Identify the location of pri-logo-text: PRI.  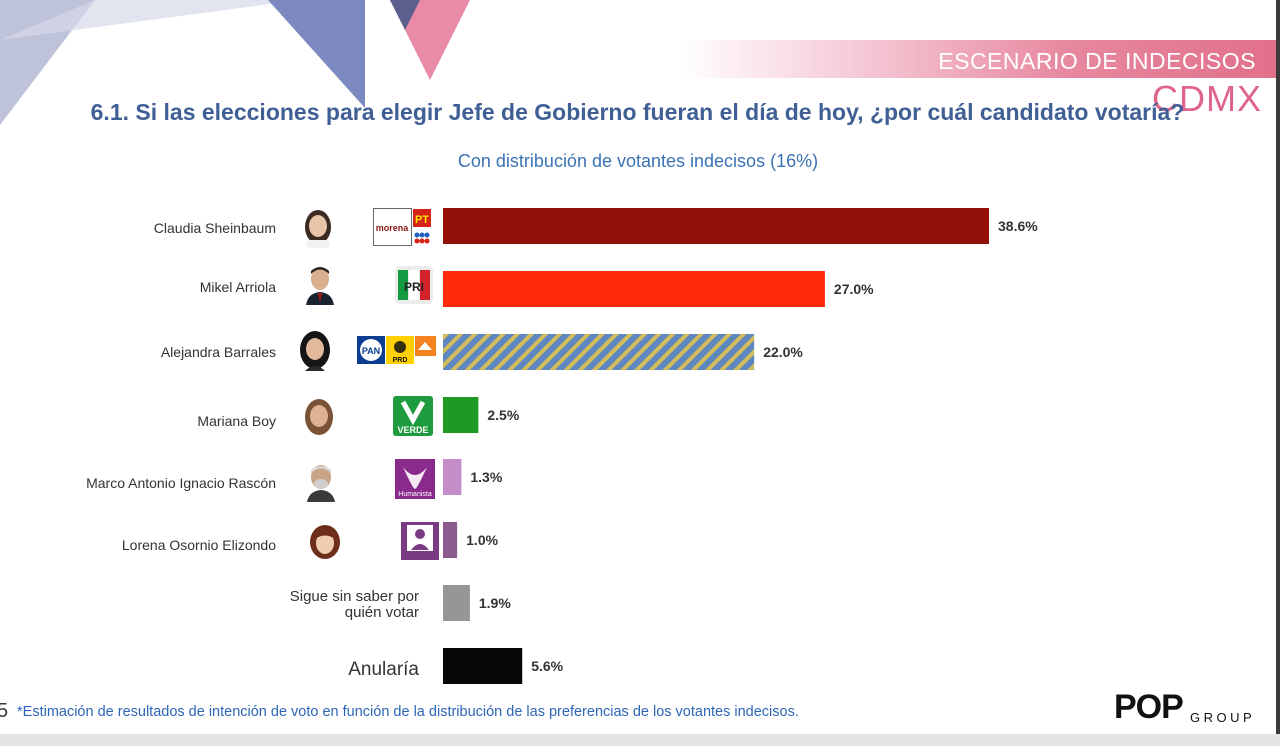
(414, 287).